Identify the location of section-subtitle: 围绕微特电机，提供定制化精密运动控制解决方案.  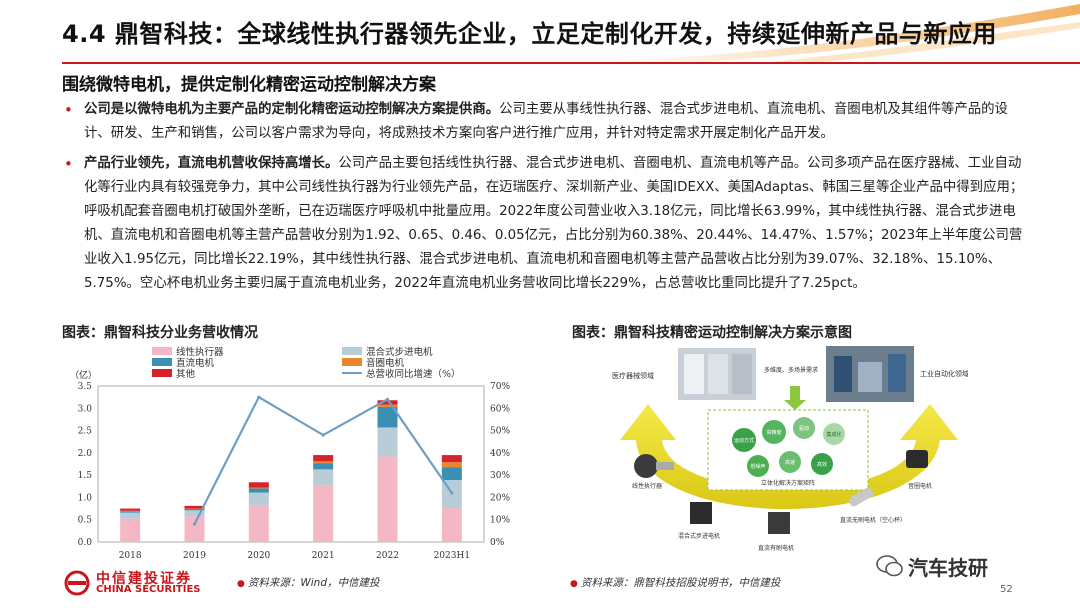
(249, 85).